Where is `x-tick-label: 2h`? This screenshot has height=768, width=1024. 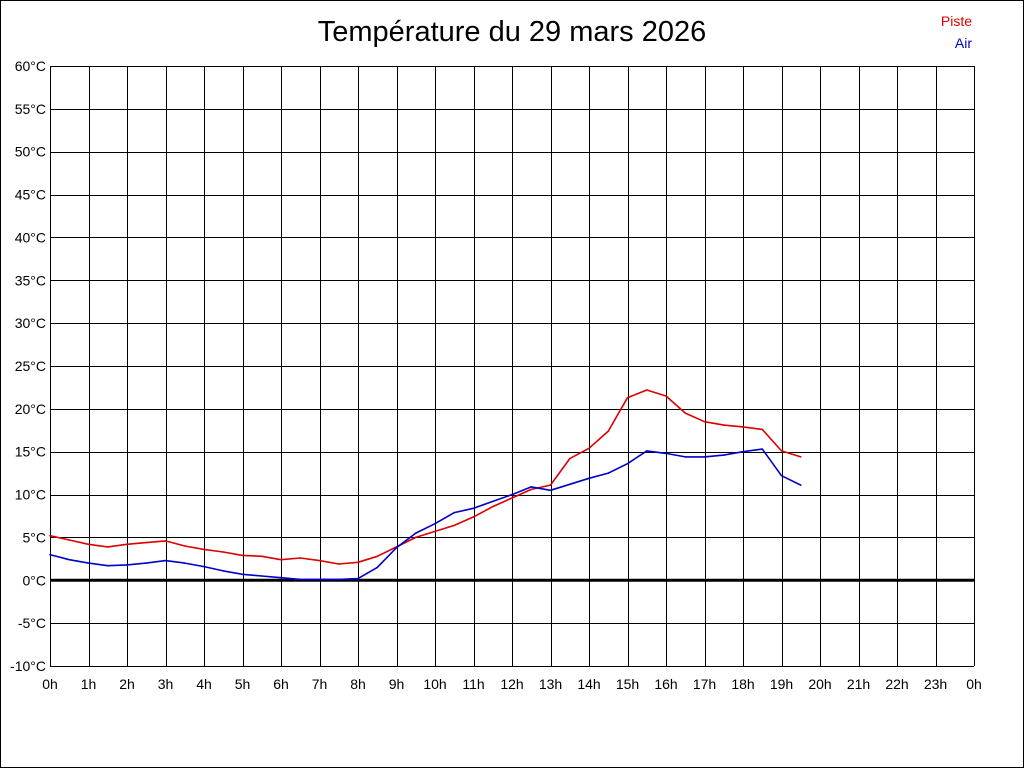
x-tick-label: 2h is located at coordinates (127, 684).